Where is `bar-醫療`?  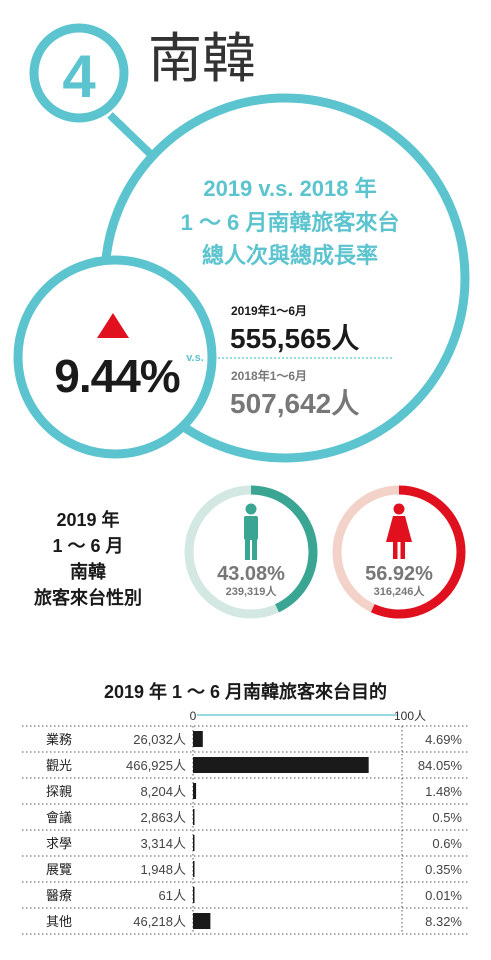
bar-醫療 is located at coordinates (194, 895).